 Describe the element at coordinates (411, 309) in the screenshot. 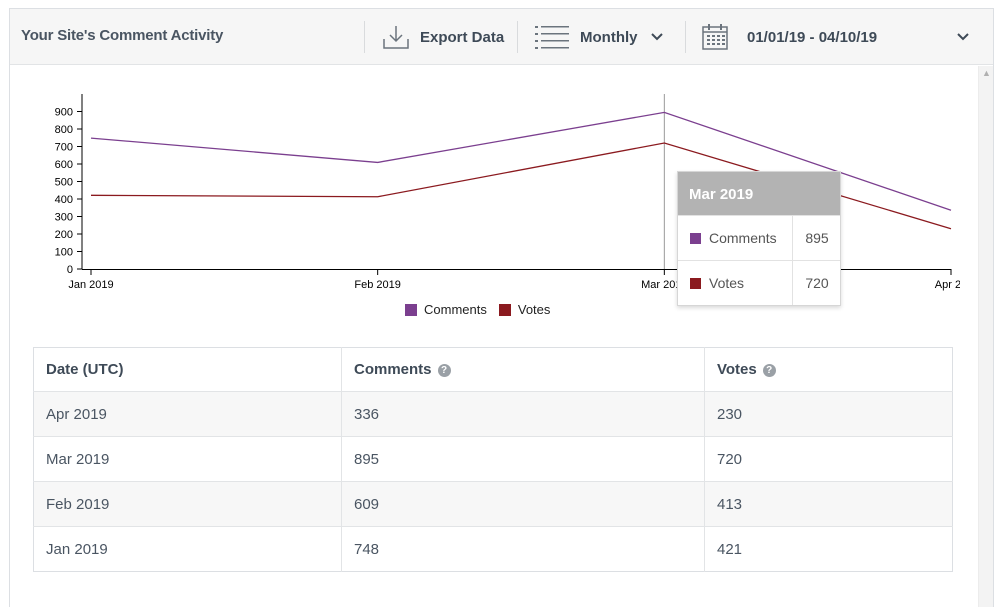

I see `legend-swatch-comments` at that location.